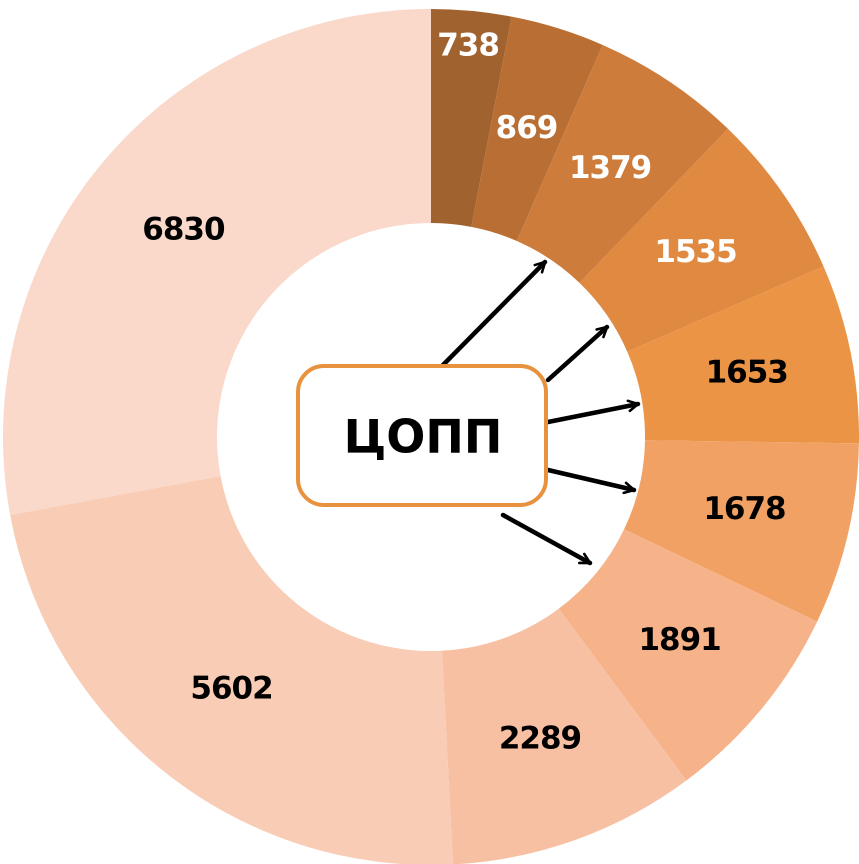 The image size is (859, 864). Describe the element at coordinates (231, 688) in the screenshot. I see `value-label: 5602` at that location.